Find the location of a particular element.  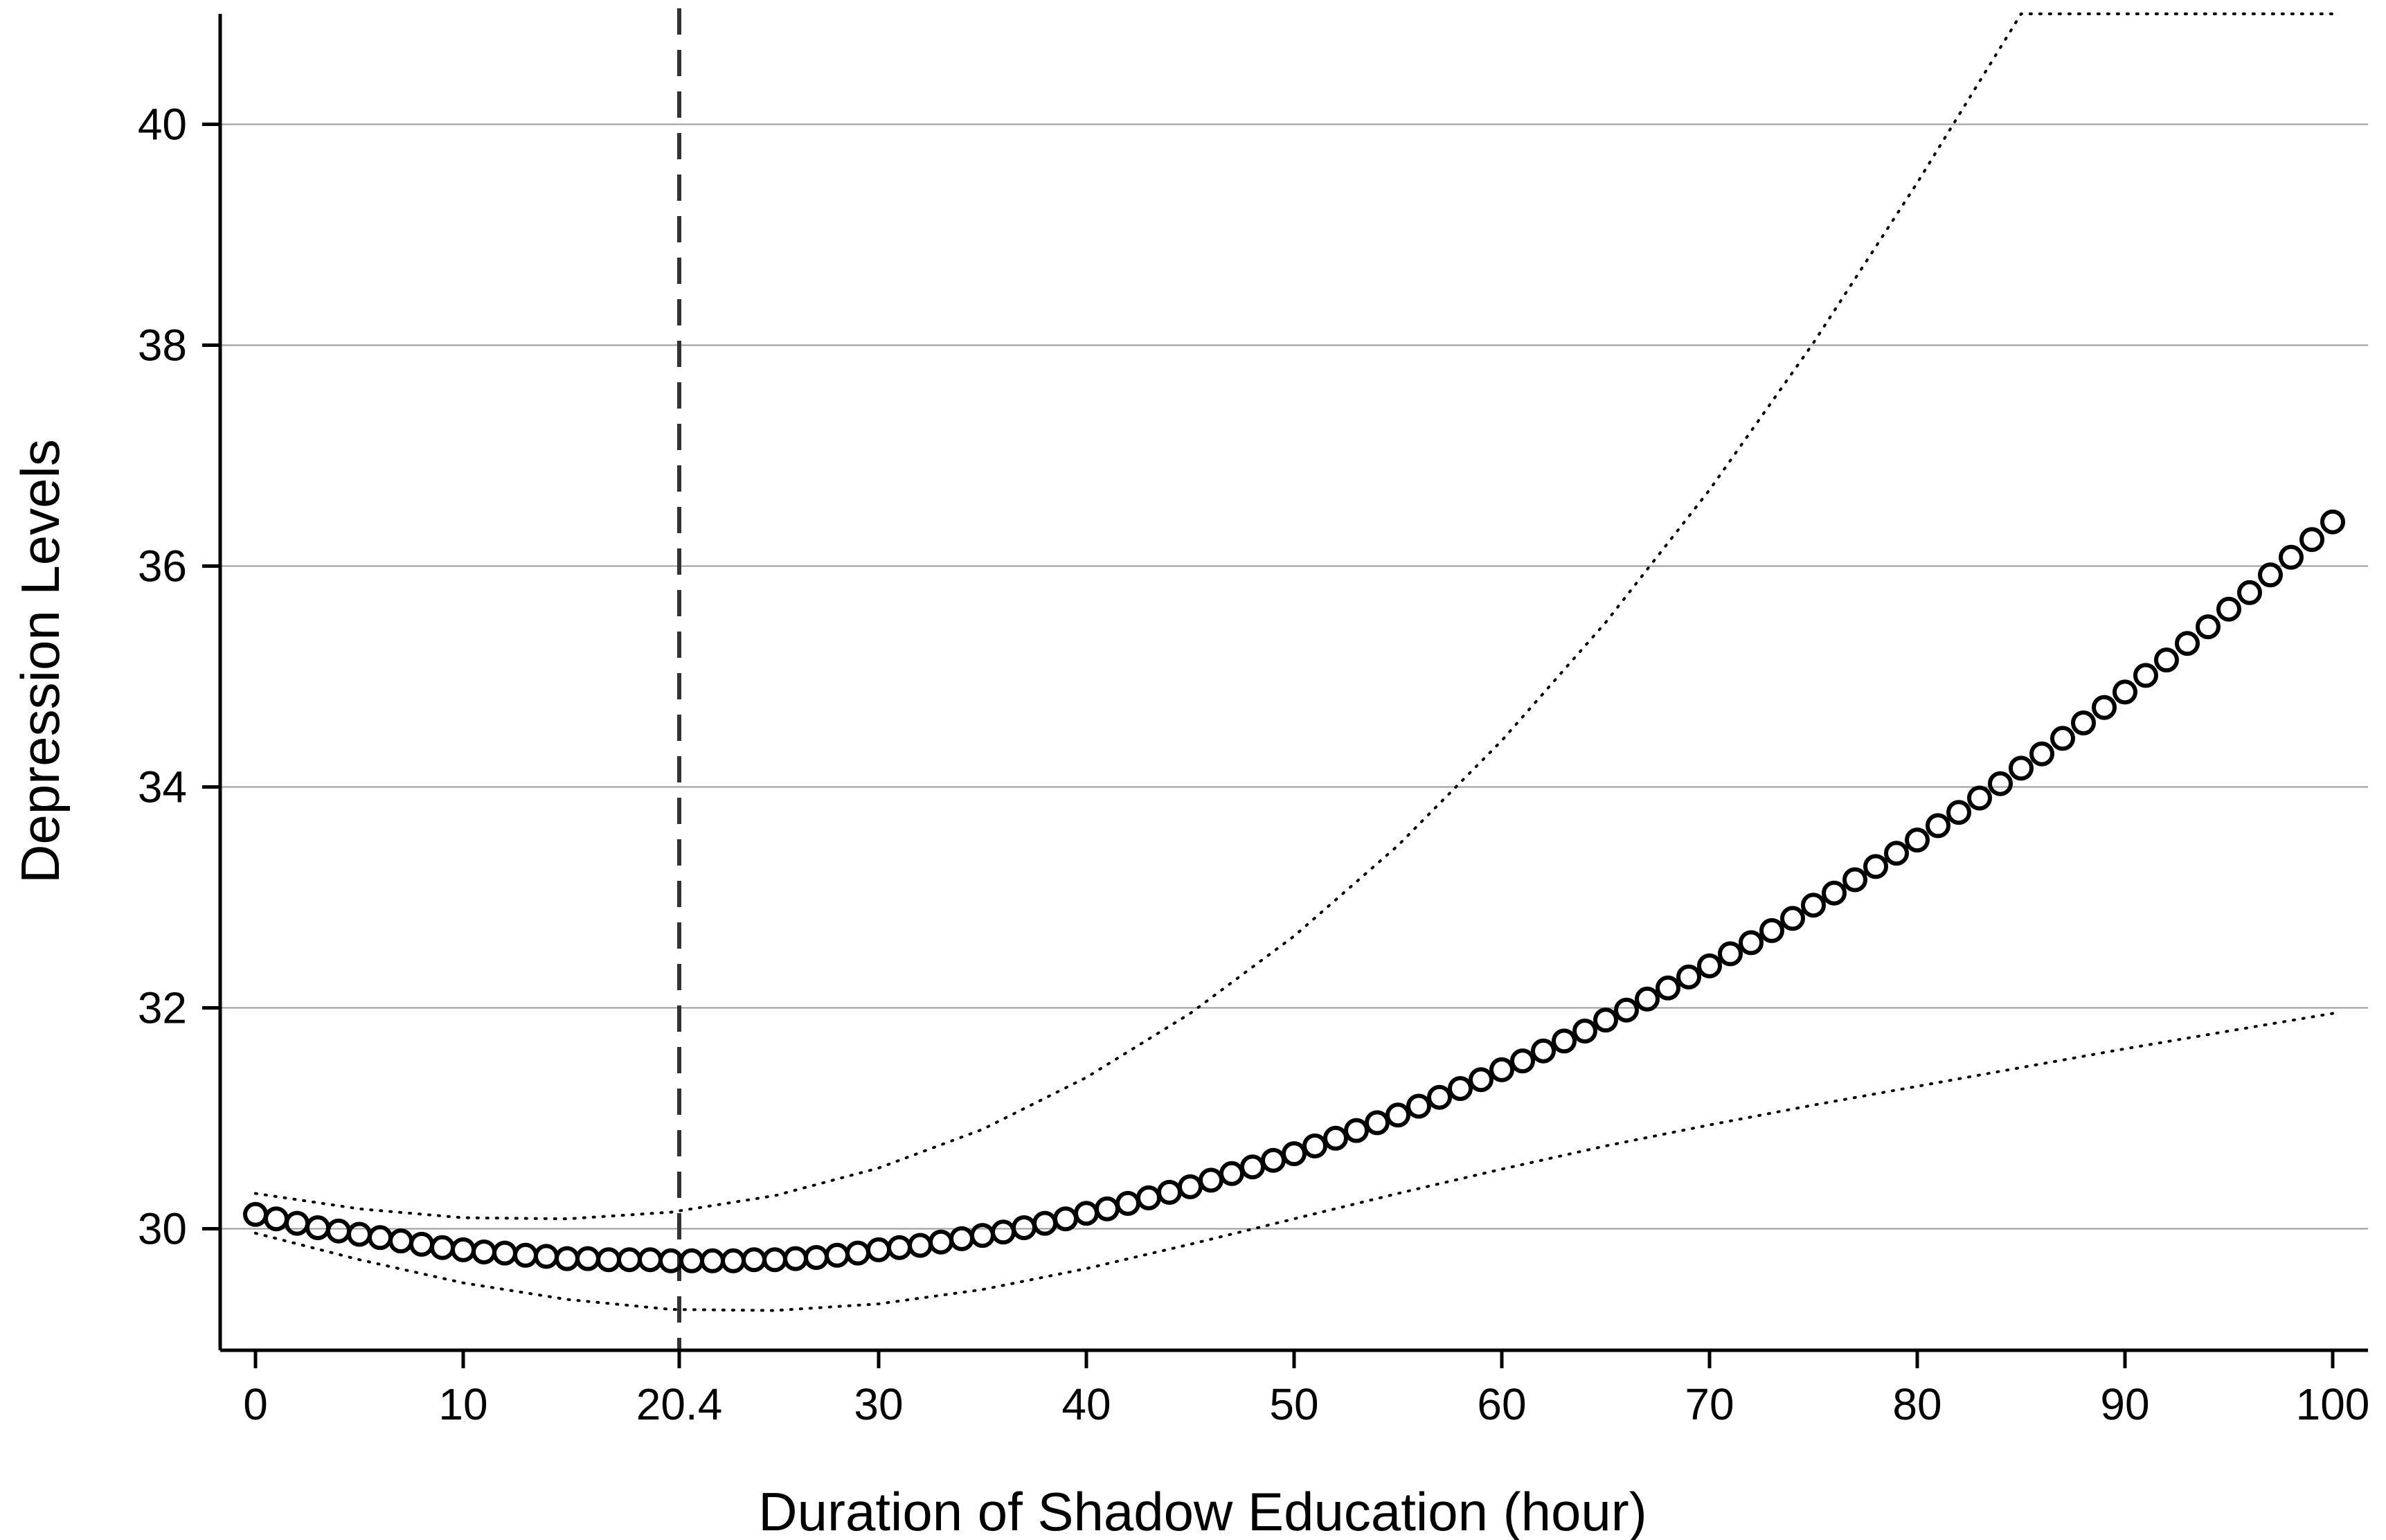

x-tick-label: 70 is located at coordinates (1709, 1404).